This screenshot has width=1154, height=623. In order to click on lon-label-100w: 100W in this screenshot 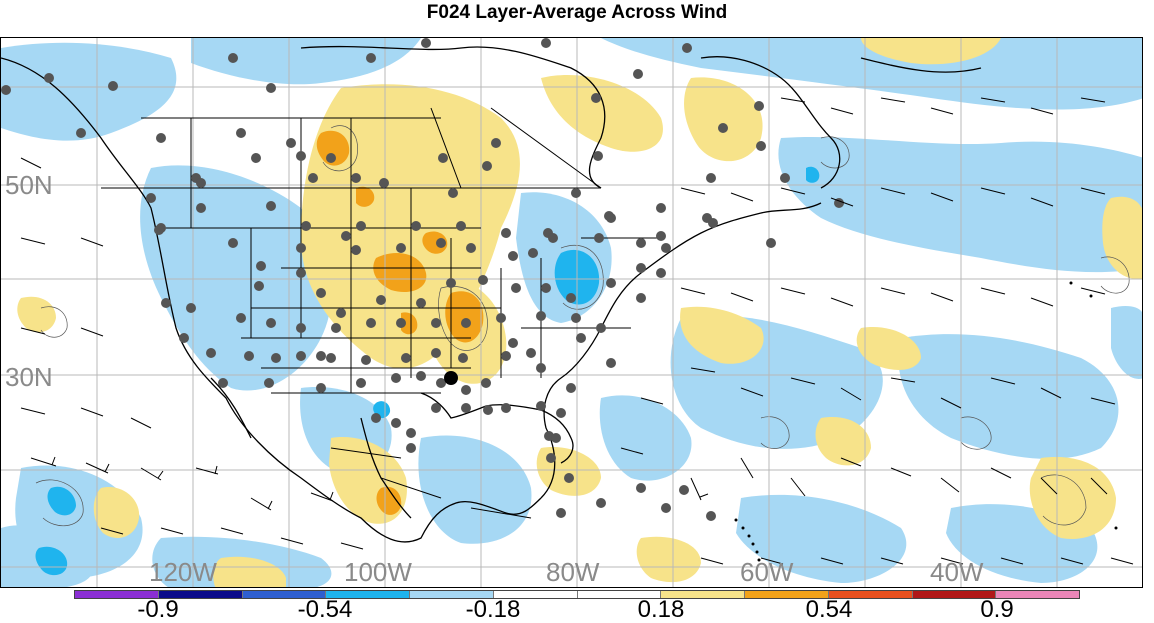, I will do `click(378, 572)`.